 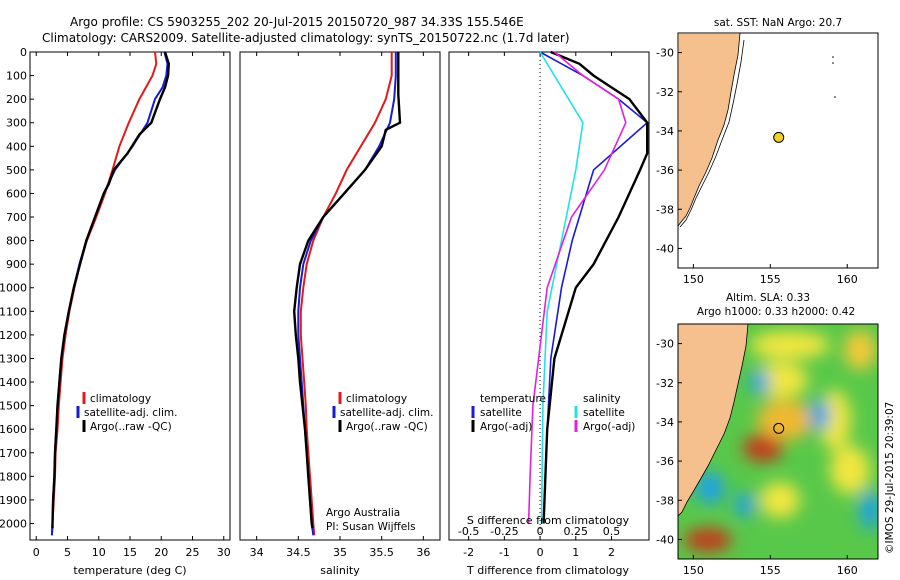 What do you see at coordinates (540, 531) in the screenshot?
I see `s-tick-label: 0` at bounding box center [540, 531].